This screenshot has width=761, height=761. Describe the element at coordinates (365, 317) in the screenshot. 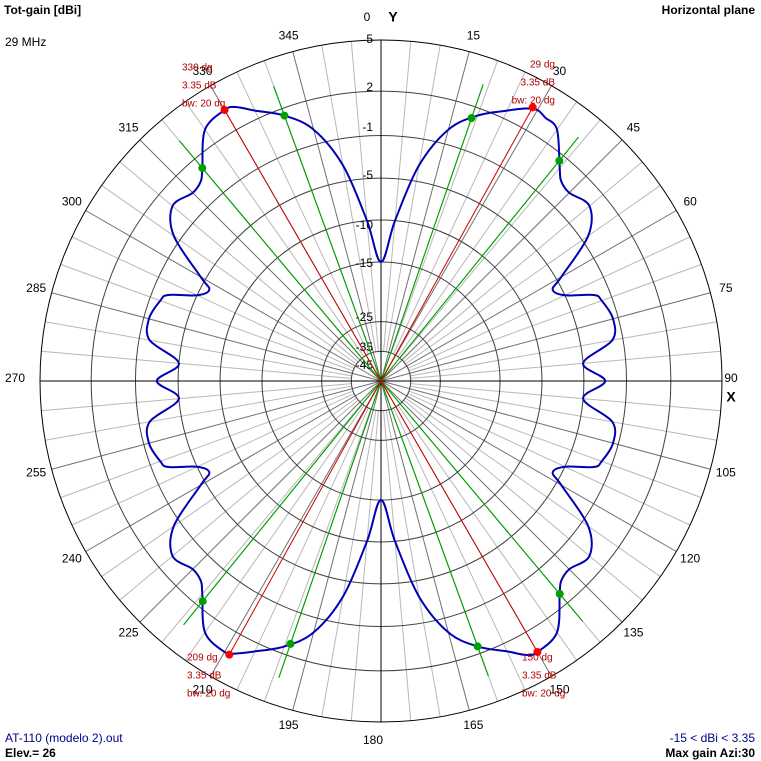

I see `ring-label: -25` at that location.